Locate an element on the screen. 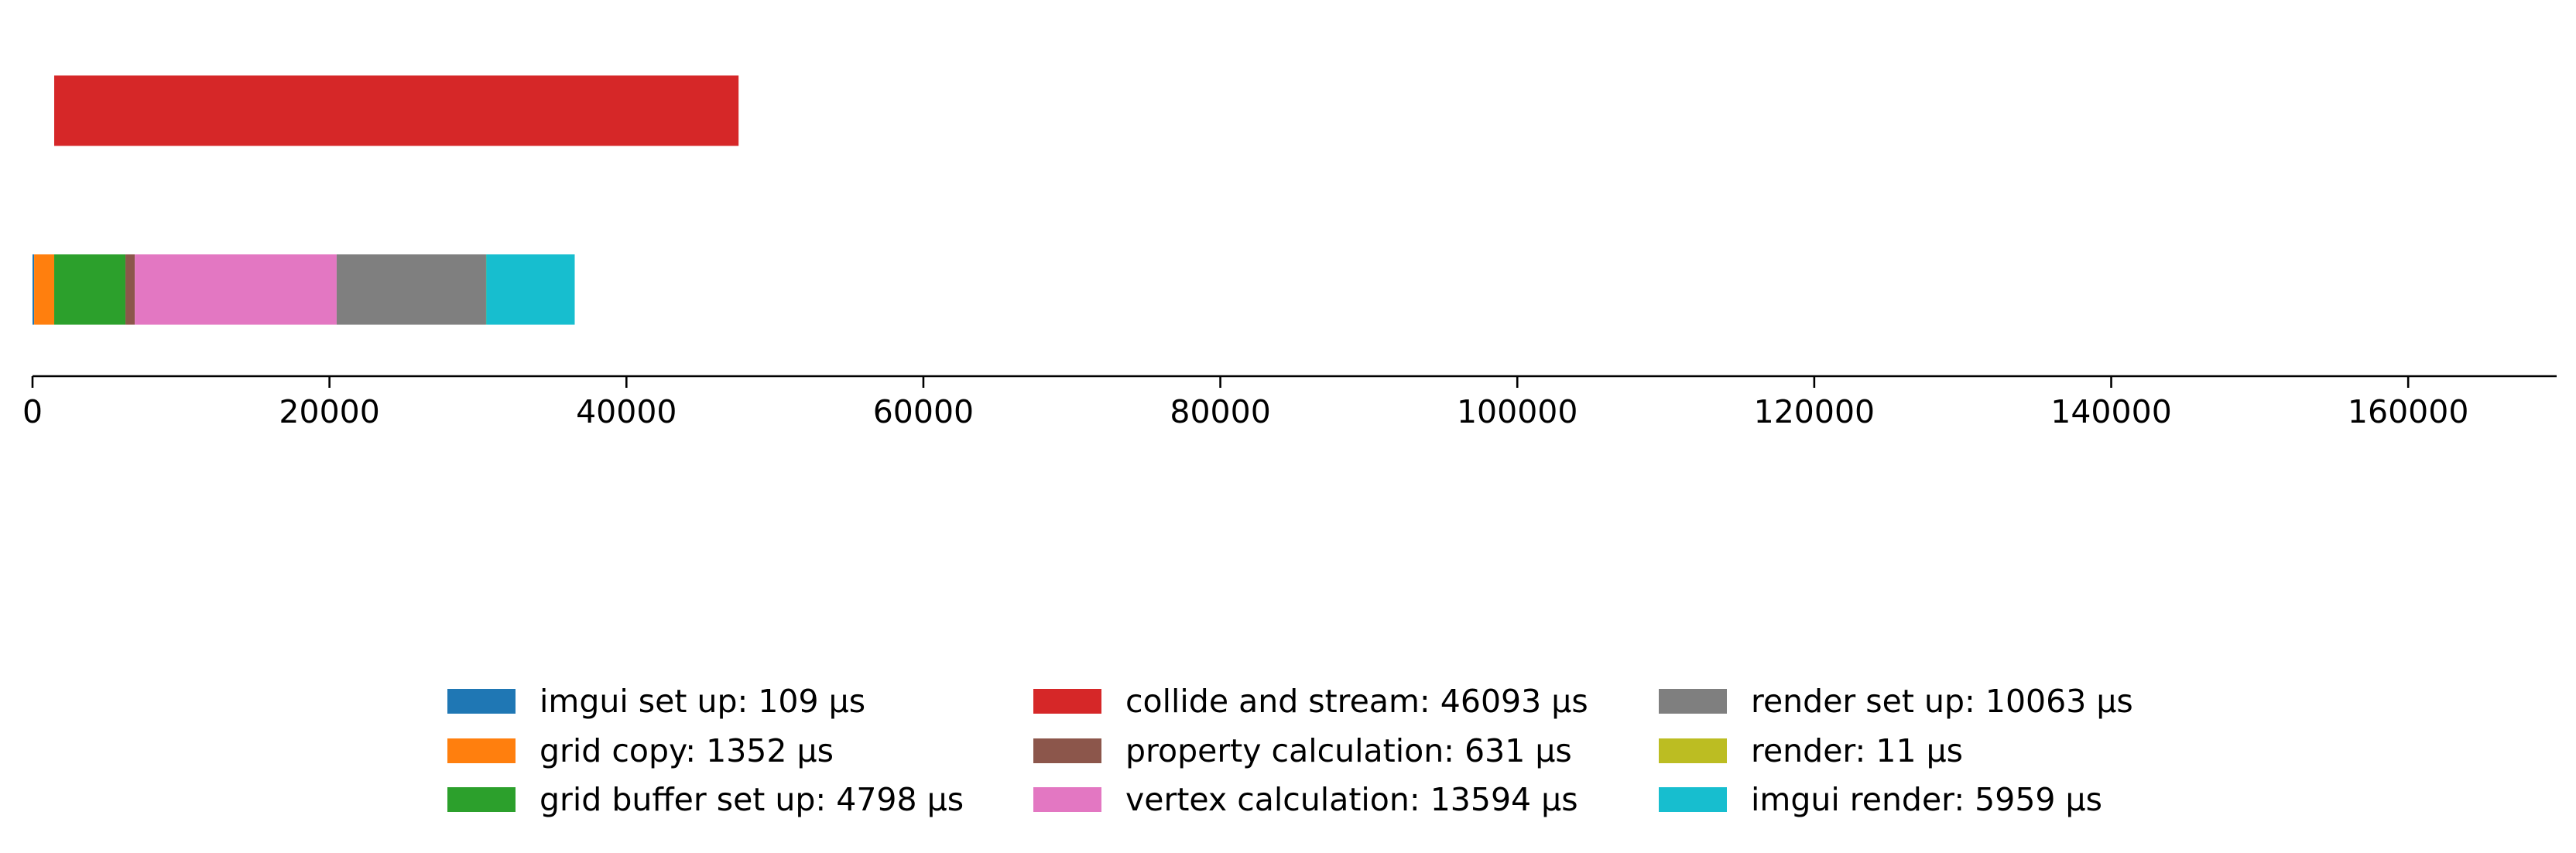  legend-label: grid copy: 1352 µs is located at coordinates (687, 750).